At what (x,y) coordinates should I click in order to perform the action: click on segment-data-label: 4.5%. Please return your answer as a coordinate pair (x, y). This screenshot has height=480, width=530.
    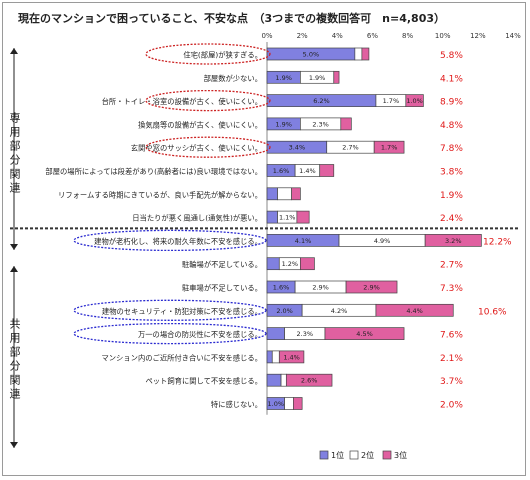
    Looking at the image, I should click on (364, 334).